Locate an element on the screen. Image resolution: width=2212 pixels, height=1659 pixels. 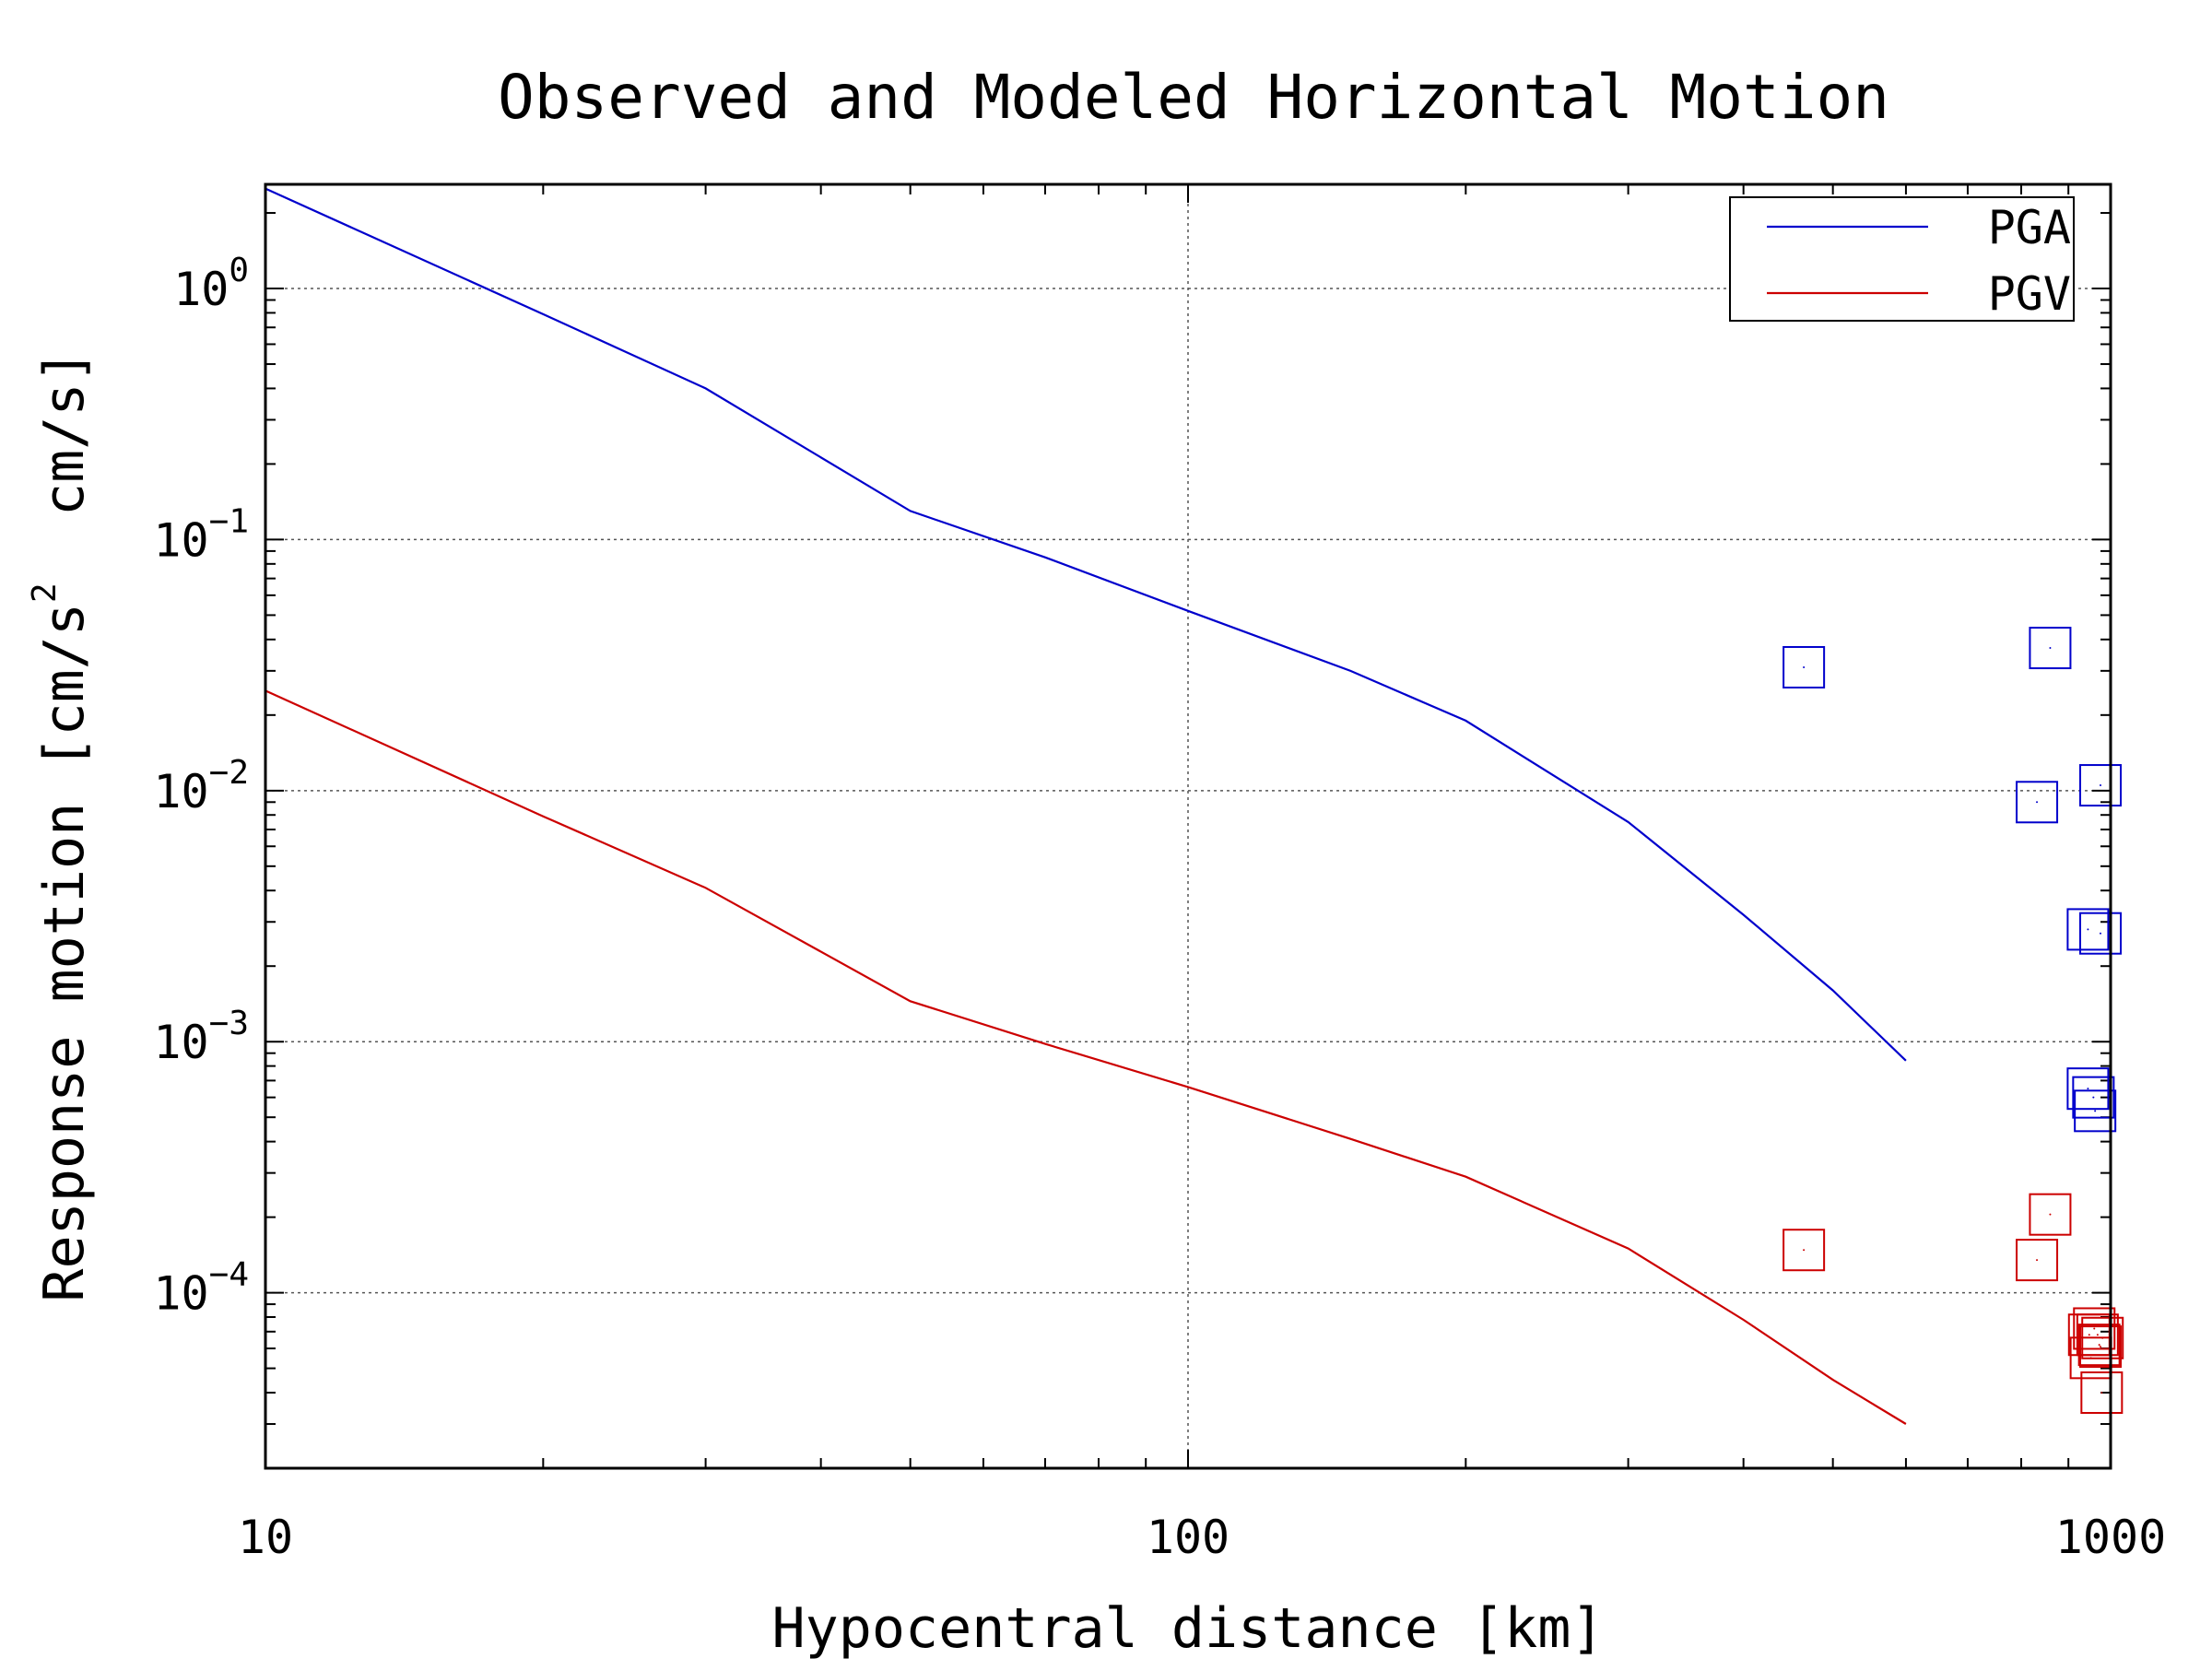
y-axis-label-sup: 2 is located at coordinates (45, 592).